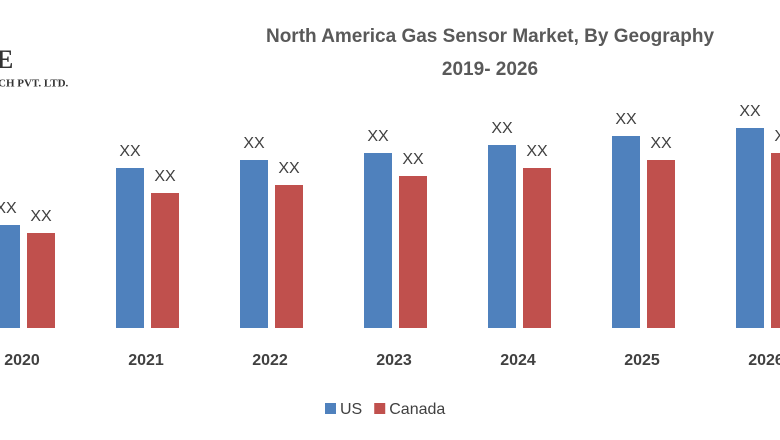 This screenshot has height=440, width=780. I want to click on x-tick-label: 2023, so click(394, 360).